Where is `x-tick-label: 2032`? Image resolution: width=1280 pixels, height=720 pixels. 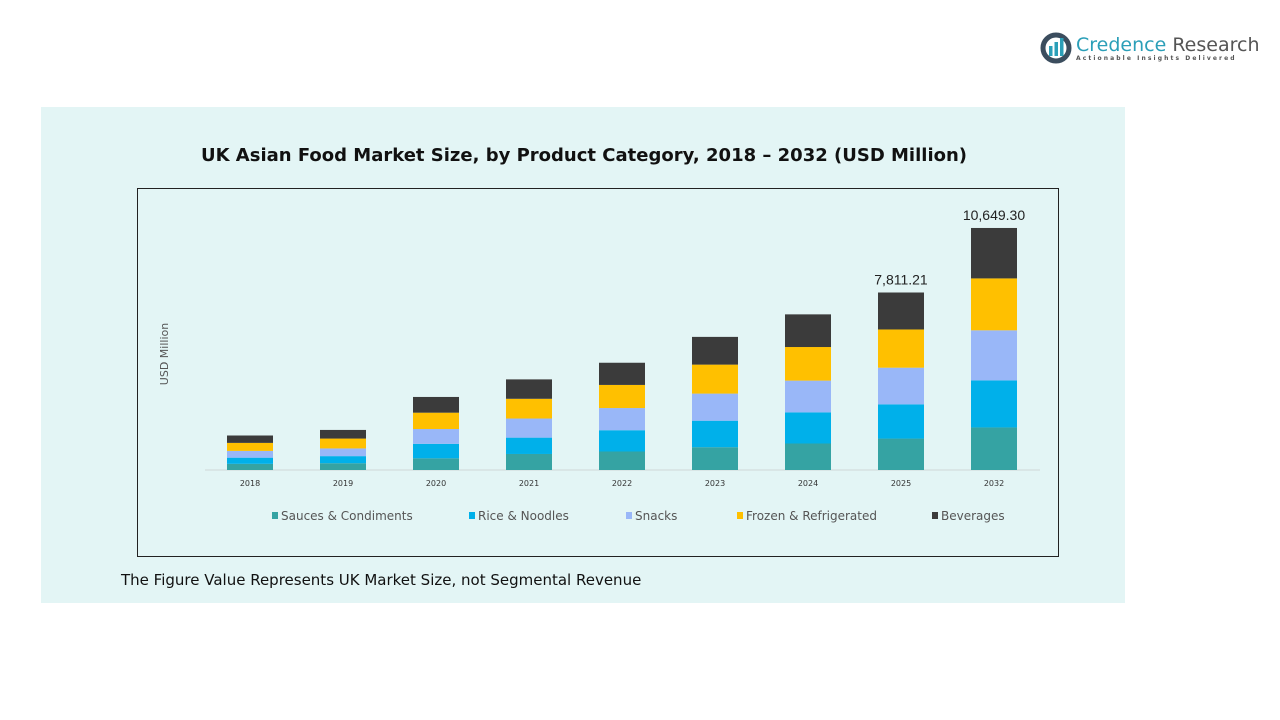
x-tick-label: 2032 is located at coordinates (994, 483).